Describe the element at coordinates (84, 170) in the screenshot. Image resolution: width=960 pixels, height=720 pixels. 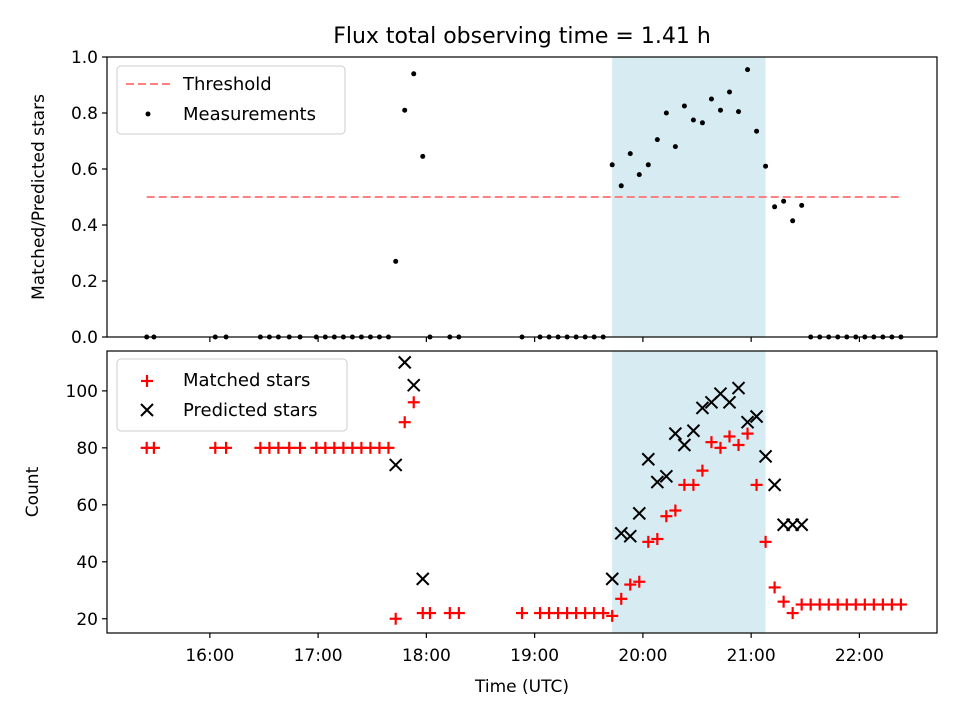
I see `y-tick-label: 0.6` at that location.